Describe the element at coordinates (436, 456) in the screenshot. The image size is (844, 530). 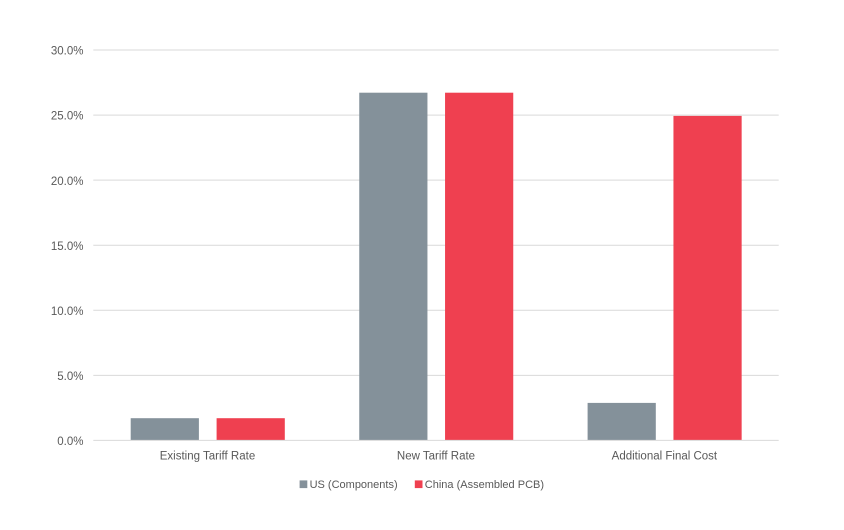
I see `svg-text: New Tariff Rate` at that location.